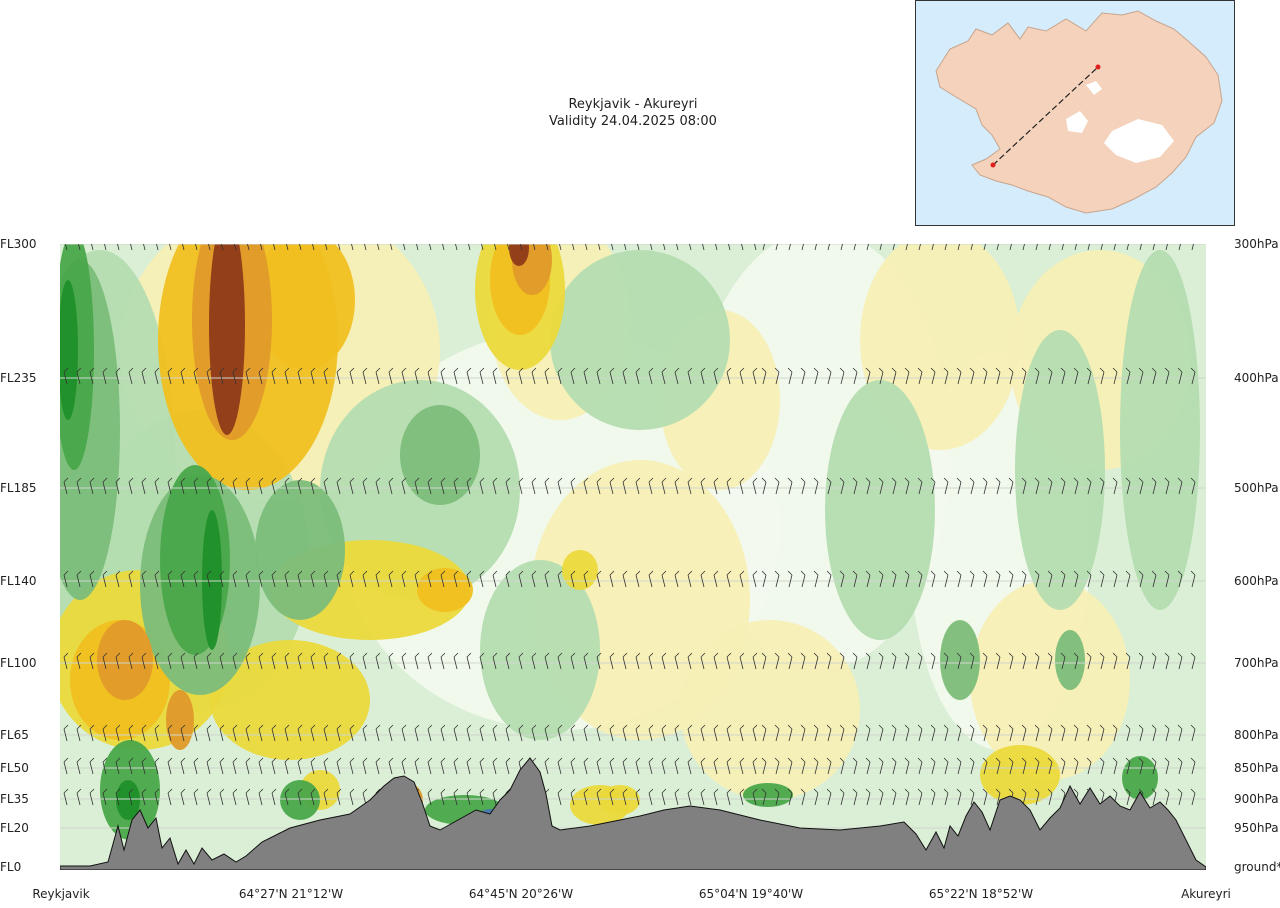  I want to click on level-label-left: FL100, so click(18, 663).